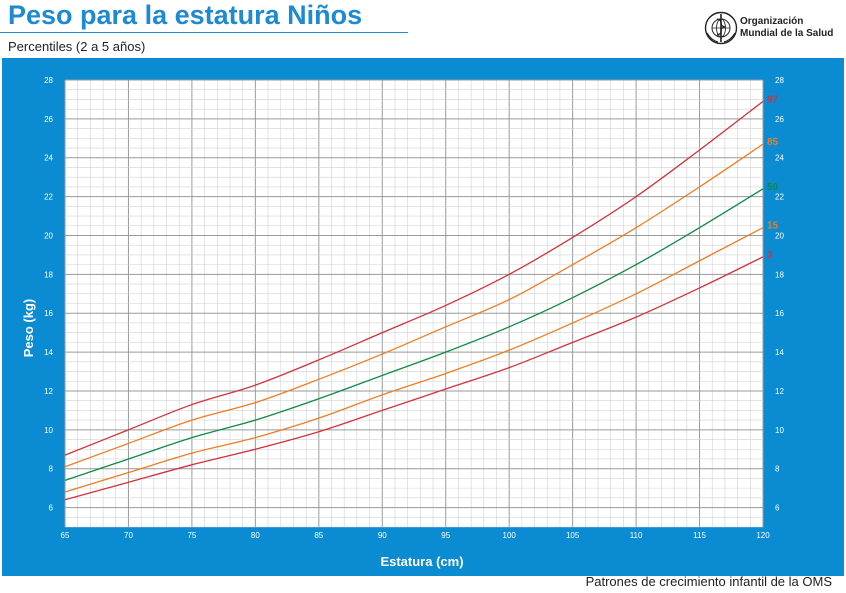 Image resolution: width=846 pixels, height=593 pixels. I want to click on x-tick-label: 80, so click(255, 535).